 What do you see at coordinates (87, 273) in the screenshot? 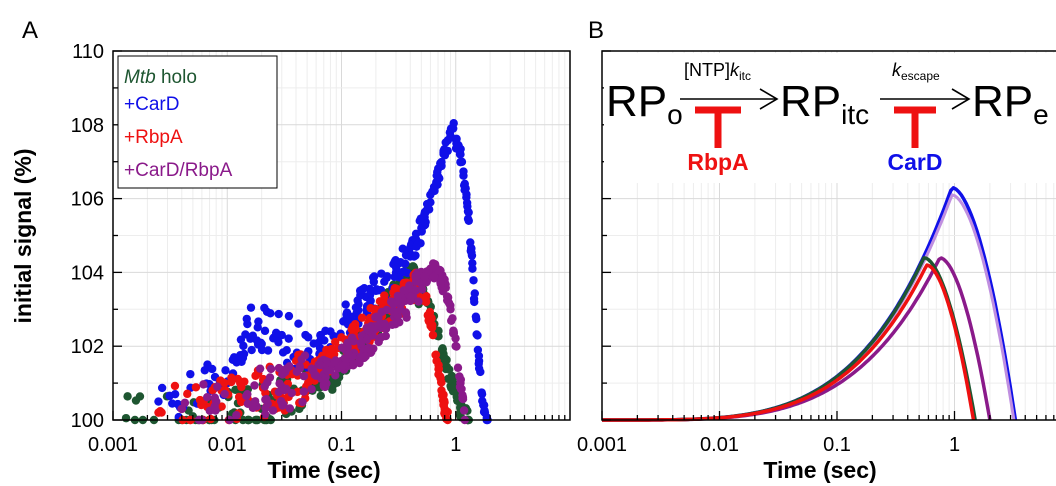
I see `y-tick-label: 104` at bounding box center [87, 273].